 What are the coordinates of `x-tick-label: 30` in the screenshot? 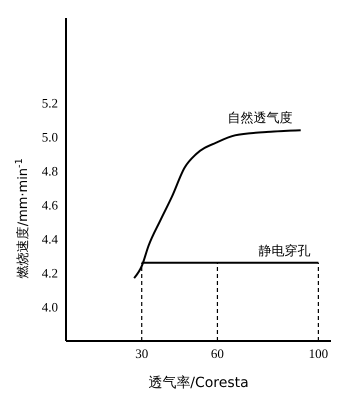 It's located at (141, 354).